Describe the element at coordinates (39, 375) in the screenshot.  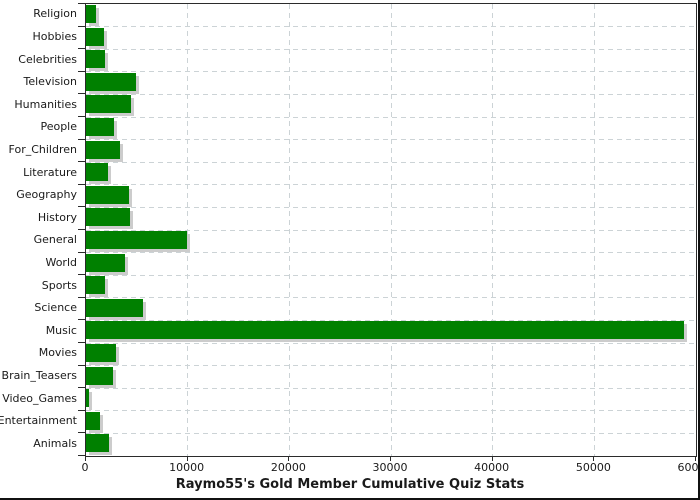
I see `y-label-brain_teasers: Brain_Teasers` at that location.